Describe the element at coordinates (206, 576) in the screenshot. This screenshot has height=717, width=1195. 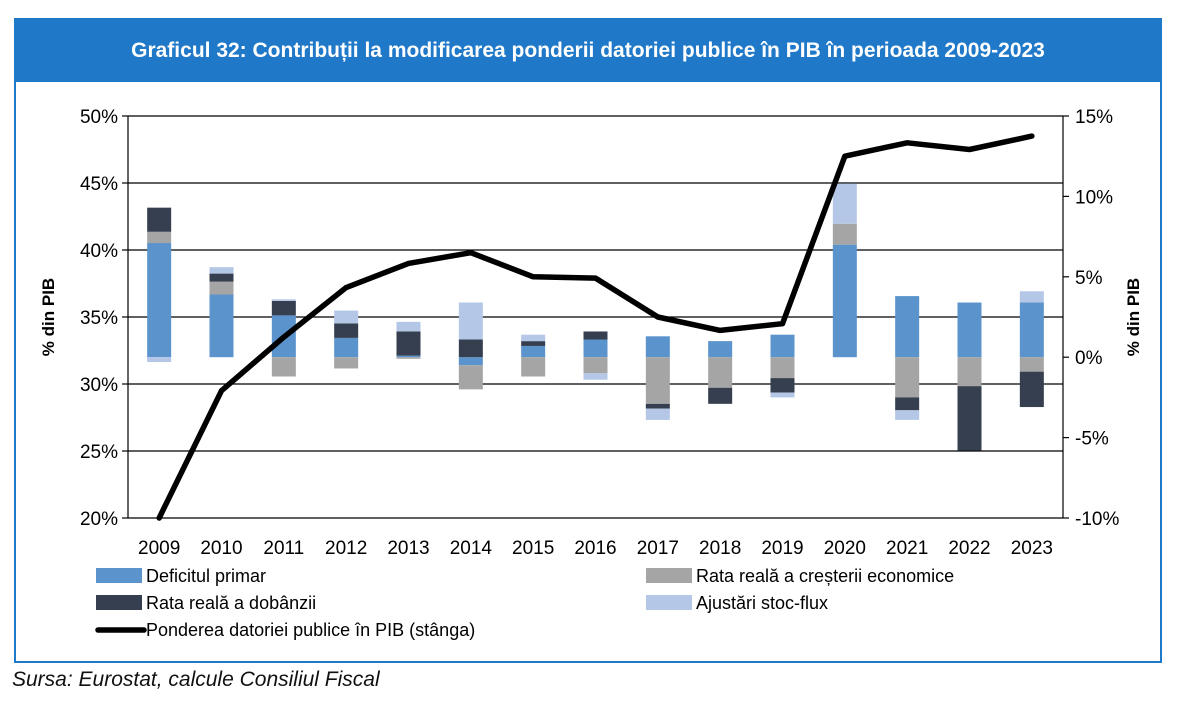
I see `legend-label-primary_deficit: Deficitul primar` at that location.